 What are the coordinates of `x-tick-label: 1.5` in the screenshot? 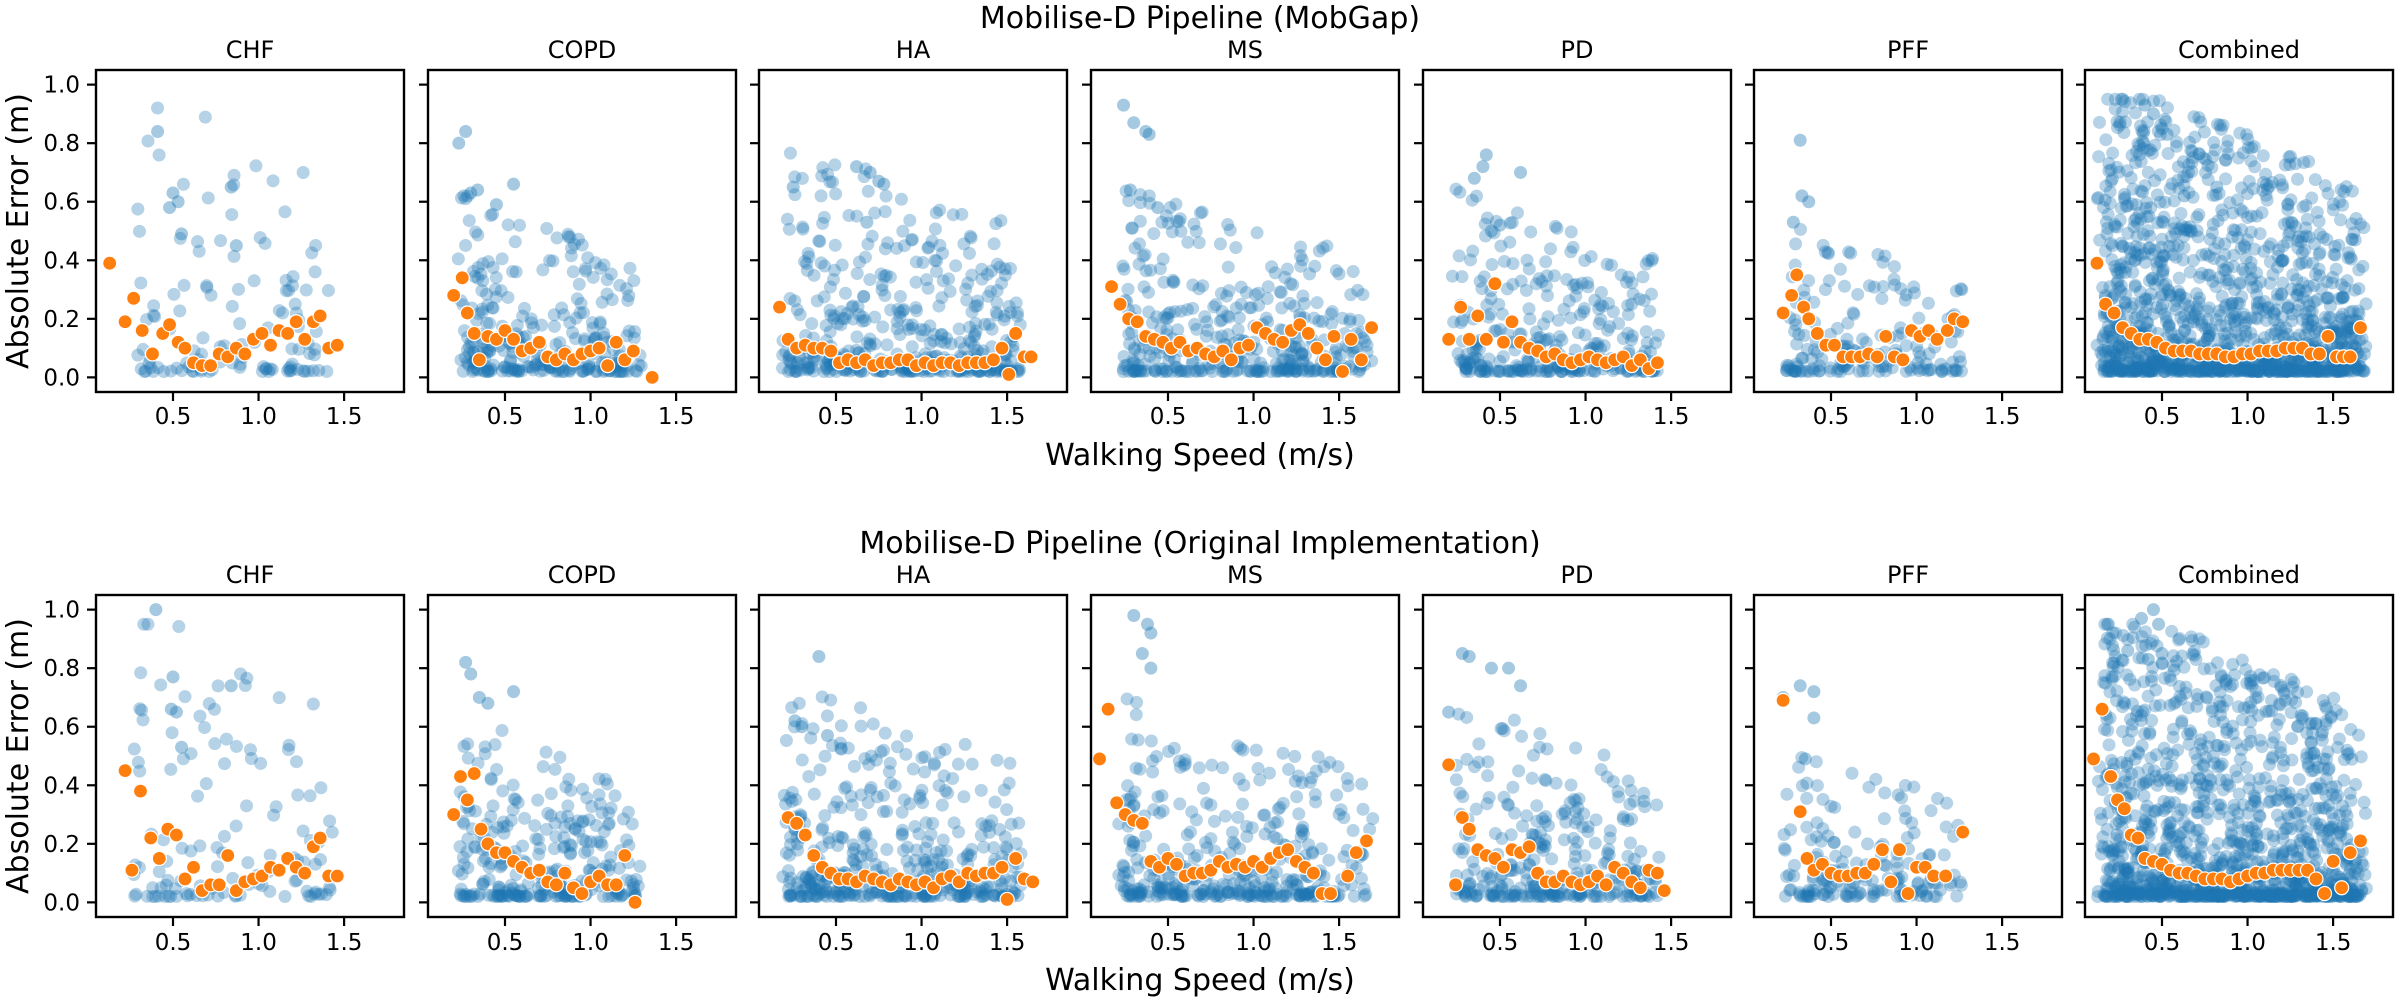 It's located at (676, 417).